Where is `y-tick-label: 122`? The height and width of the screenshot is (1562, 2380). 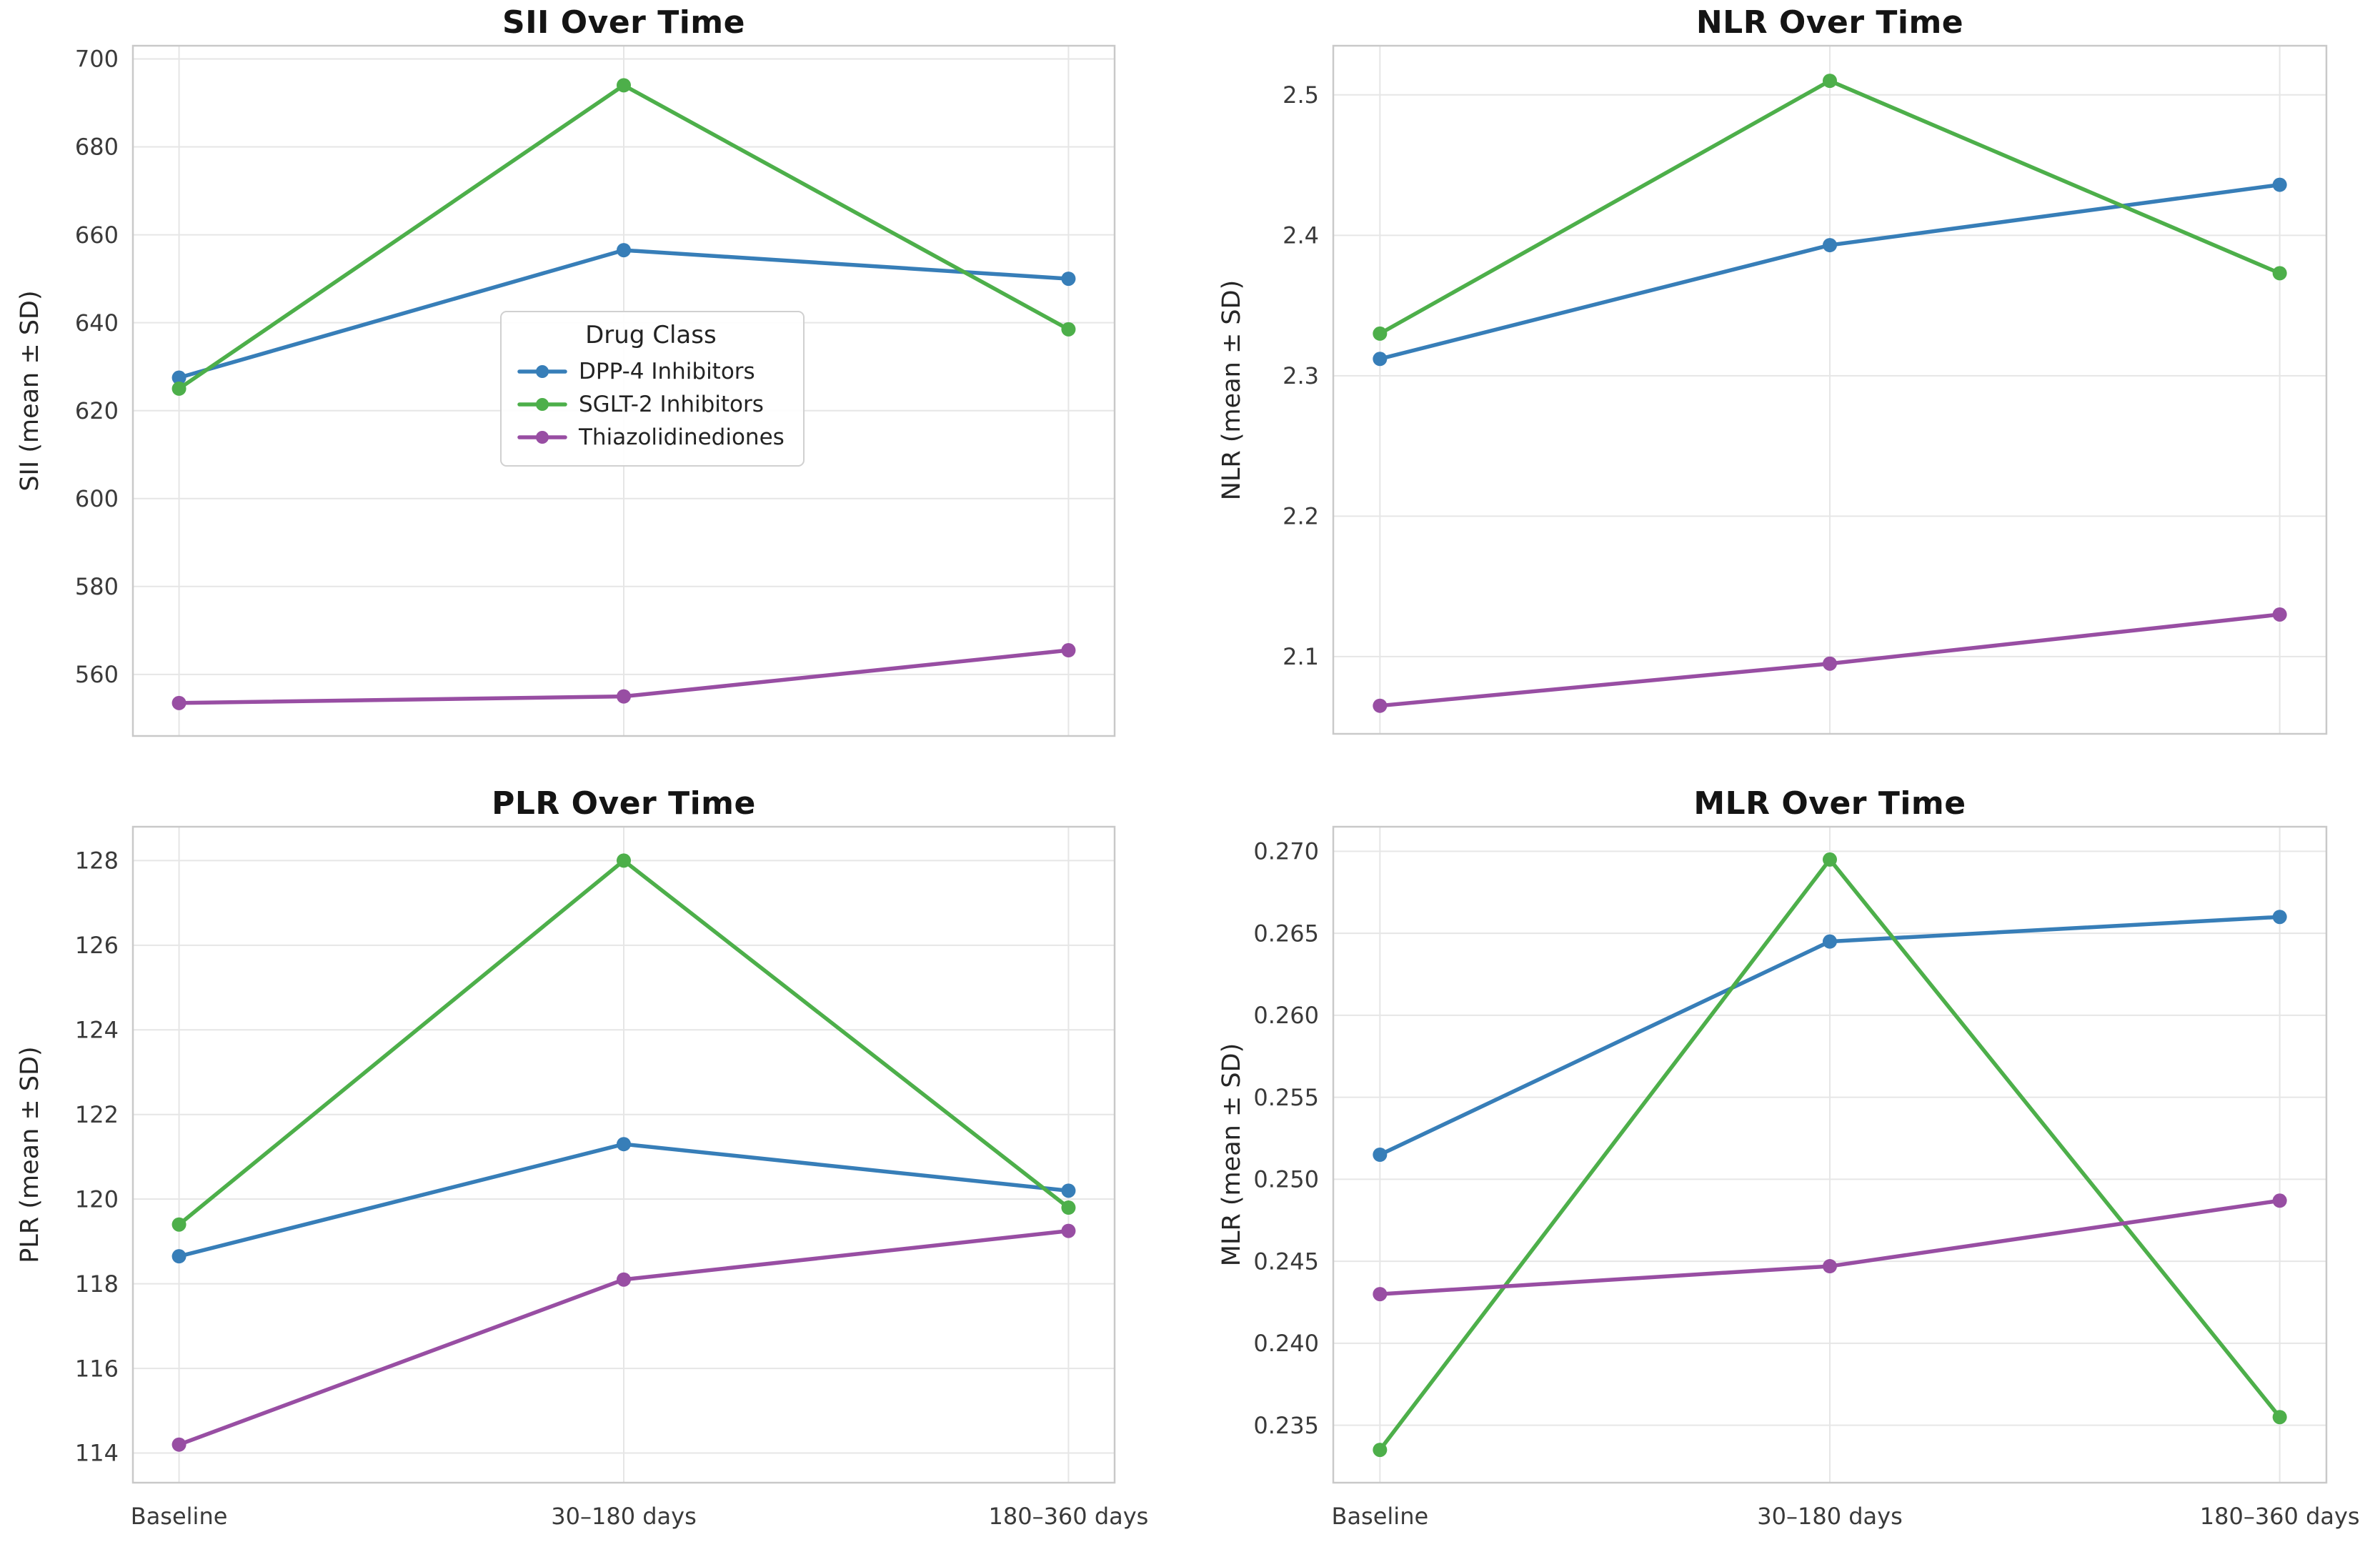 y-tick-label: 122 is located at coordinates (97, 1114).